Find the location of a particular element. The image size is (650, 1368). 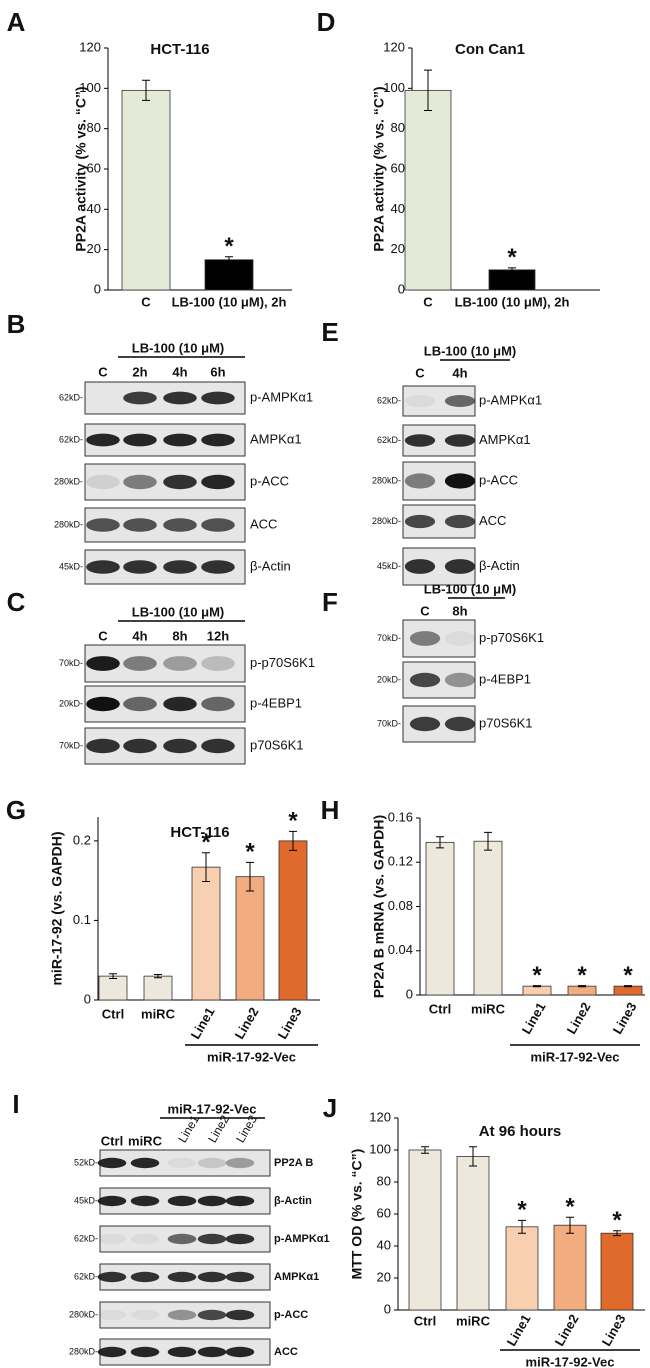

mw-label: 52kD- is located at coordinates (86, 1162).